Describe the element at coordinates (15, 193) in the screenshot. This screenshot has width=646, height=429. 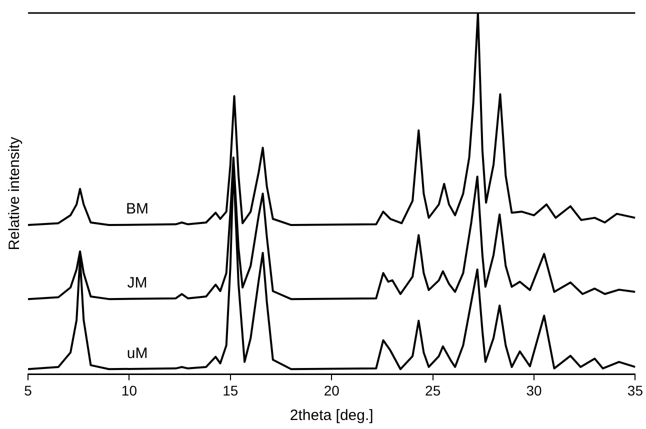
I see `y-axis-title: Relative intensity` at that location.